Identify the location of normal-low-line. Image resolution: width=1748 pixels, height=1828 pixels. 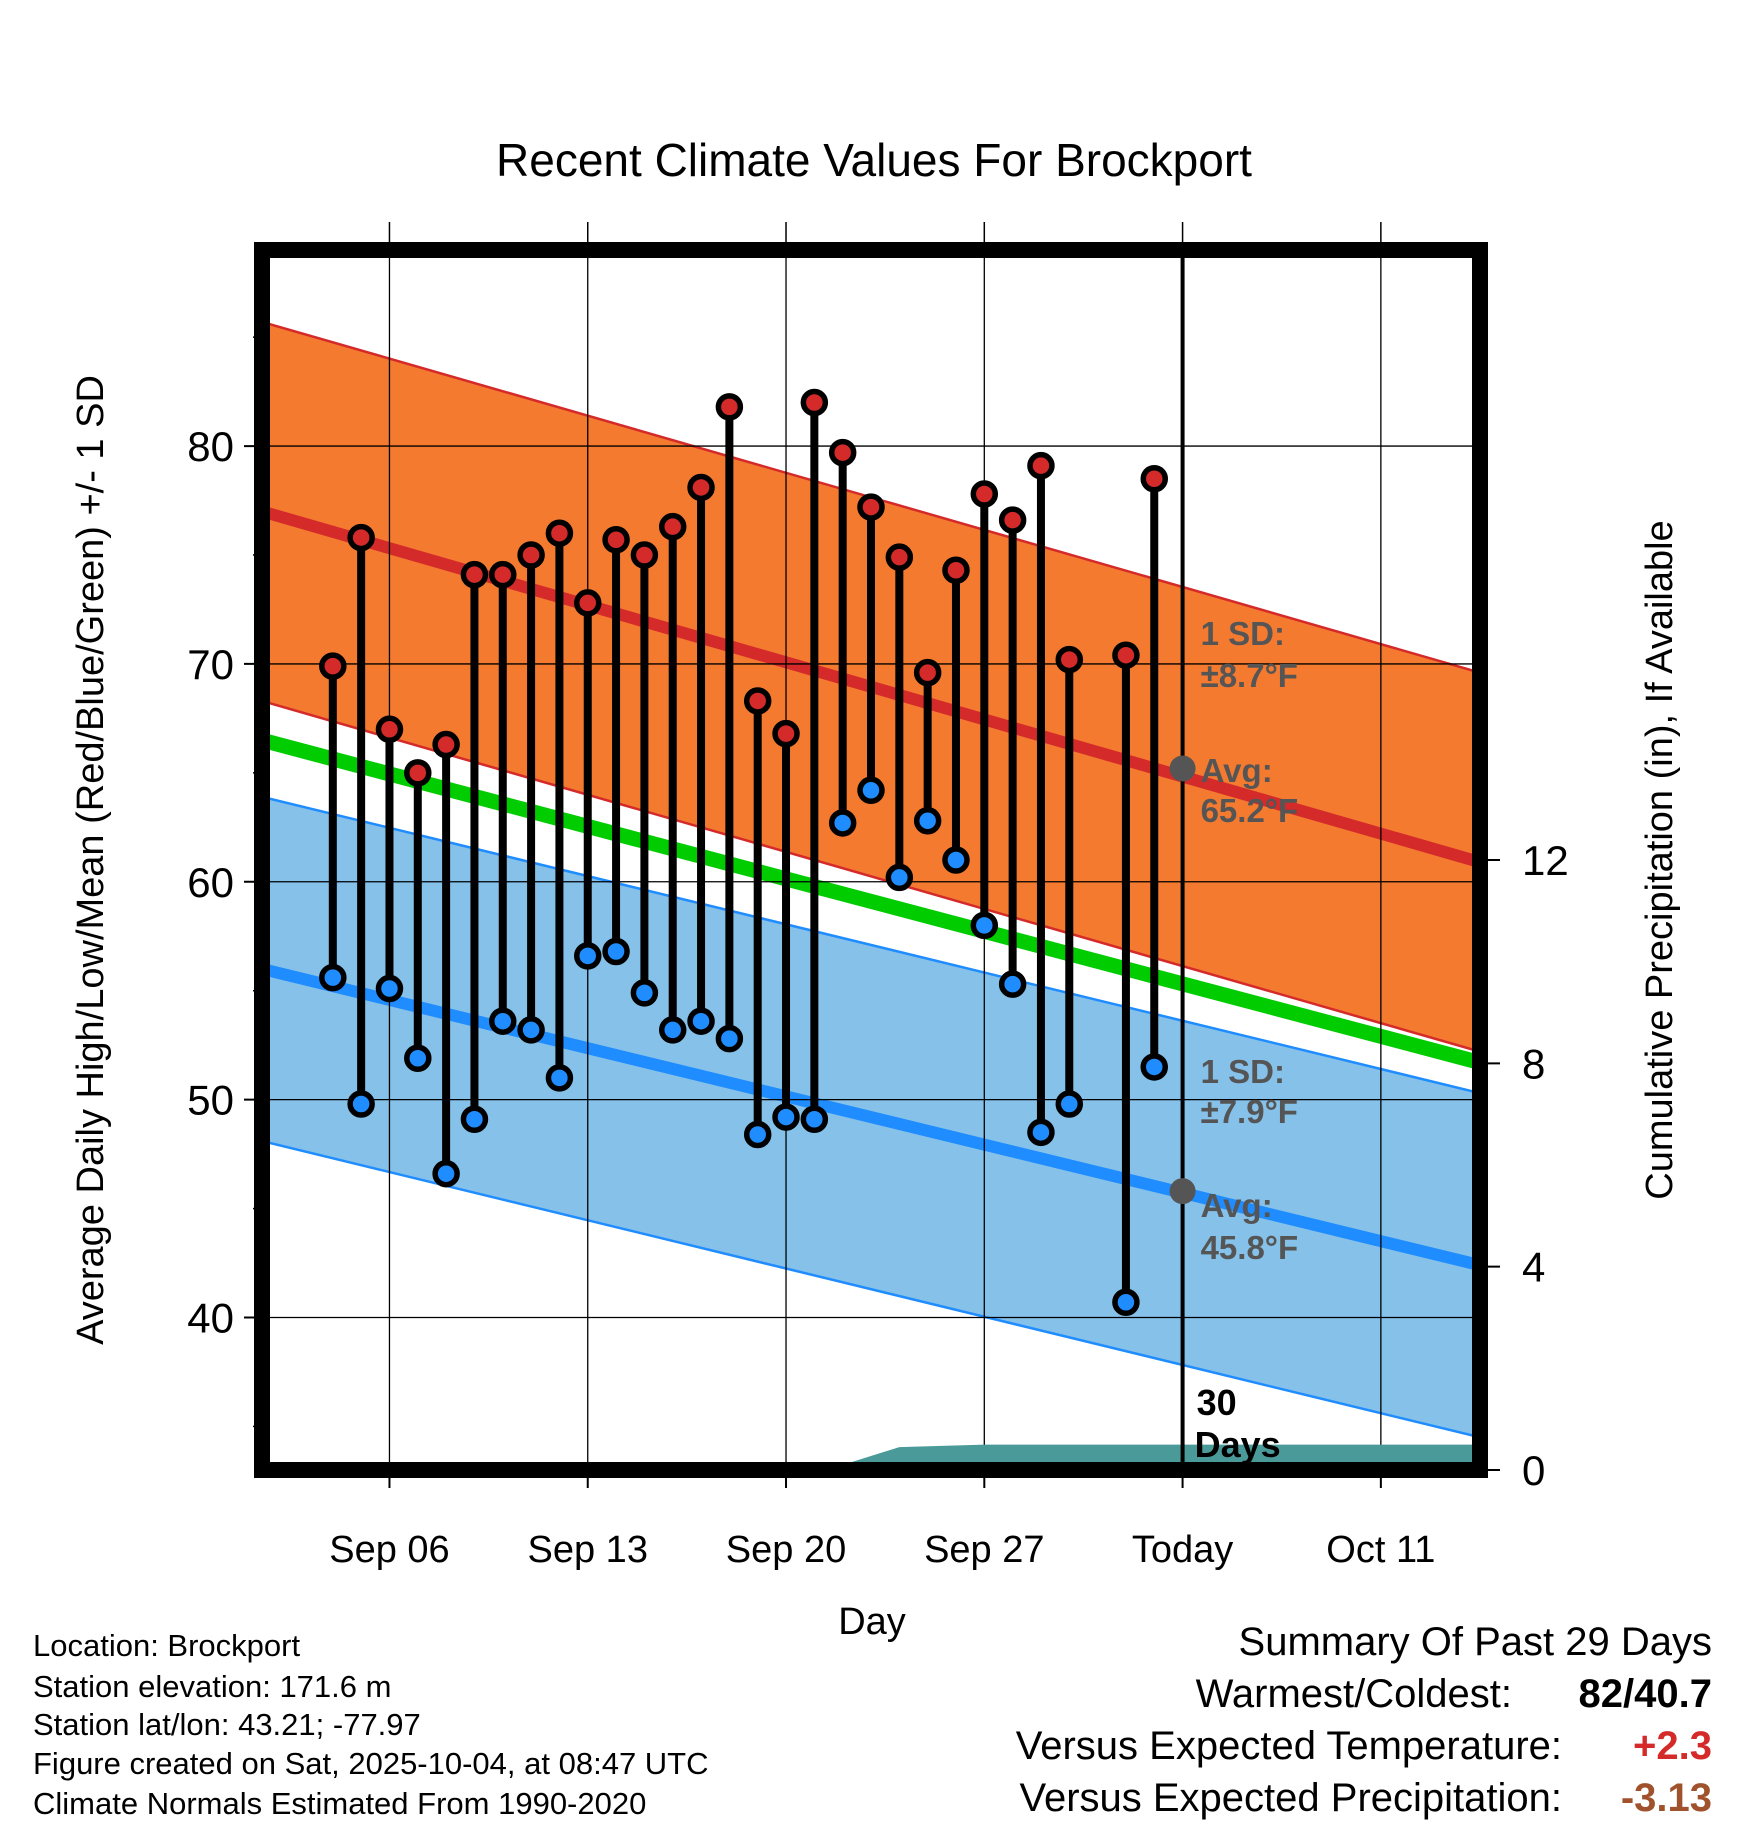
(871, 1117).